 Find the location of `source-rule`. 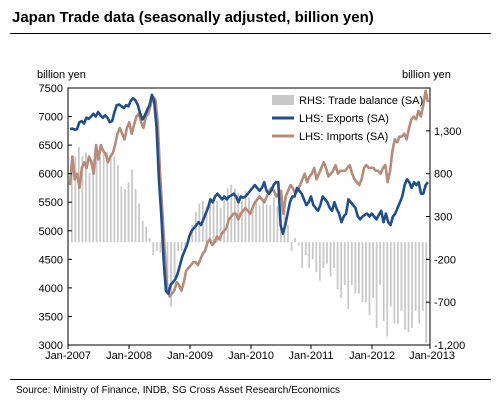

source-rule is located at coordinates (250, 379).